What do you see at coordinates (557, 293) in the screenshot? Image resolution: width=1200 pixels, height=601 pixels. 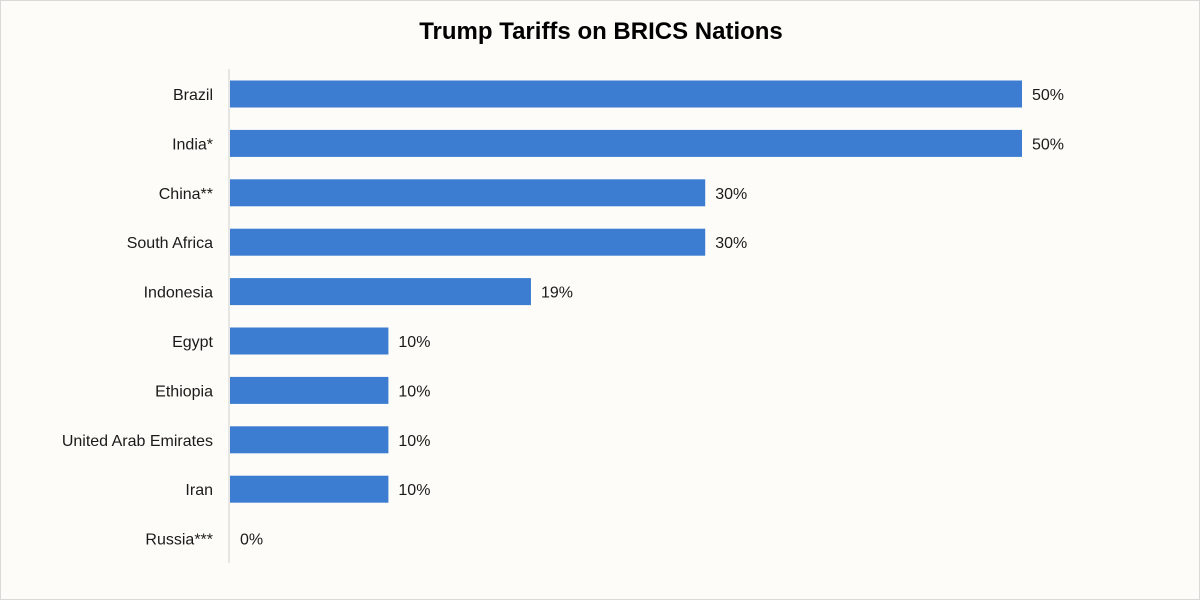 I see `data-label: 19%` at bounding box center [557, 293].